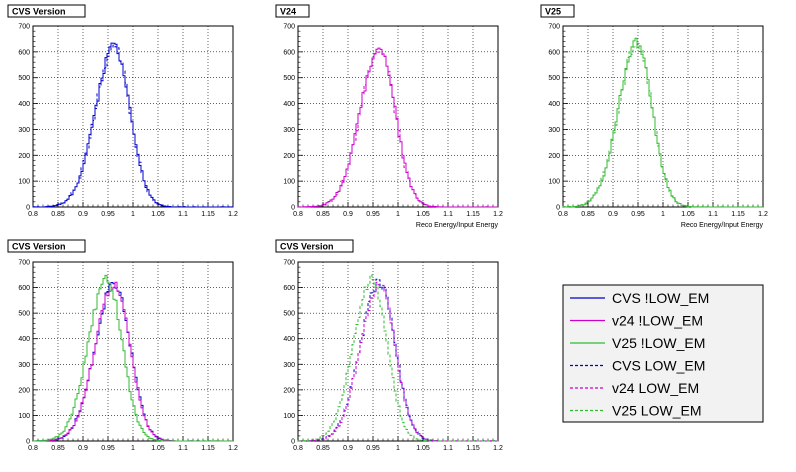 The height and width of the screenshot is (472, 796). Describe the element at coordinates (658, 366) in the screenshot. I see `legend-label: CVS LOW_EM` at that location.